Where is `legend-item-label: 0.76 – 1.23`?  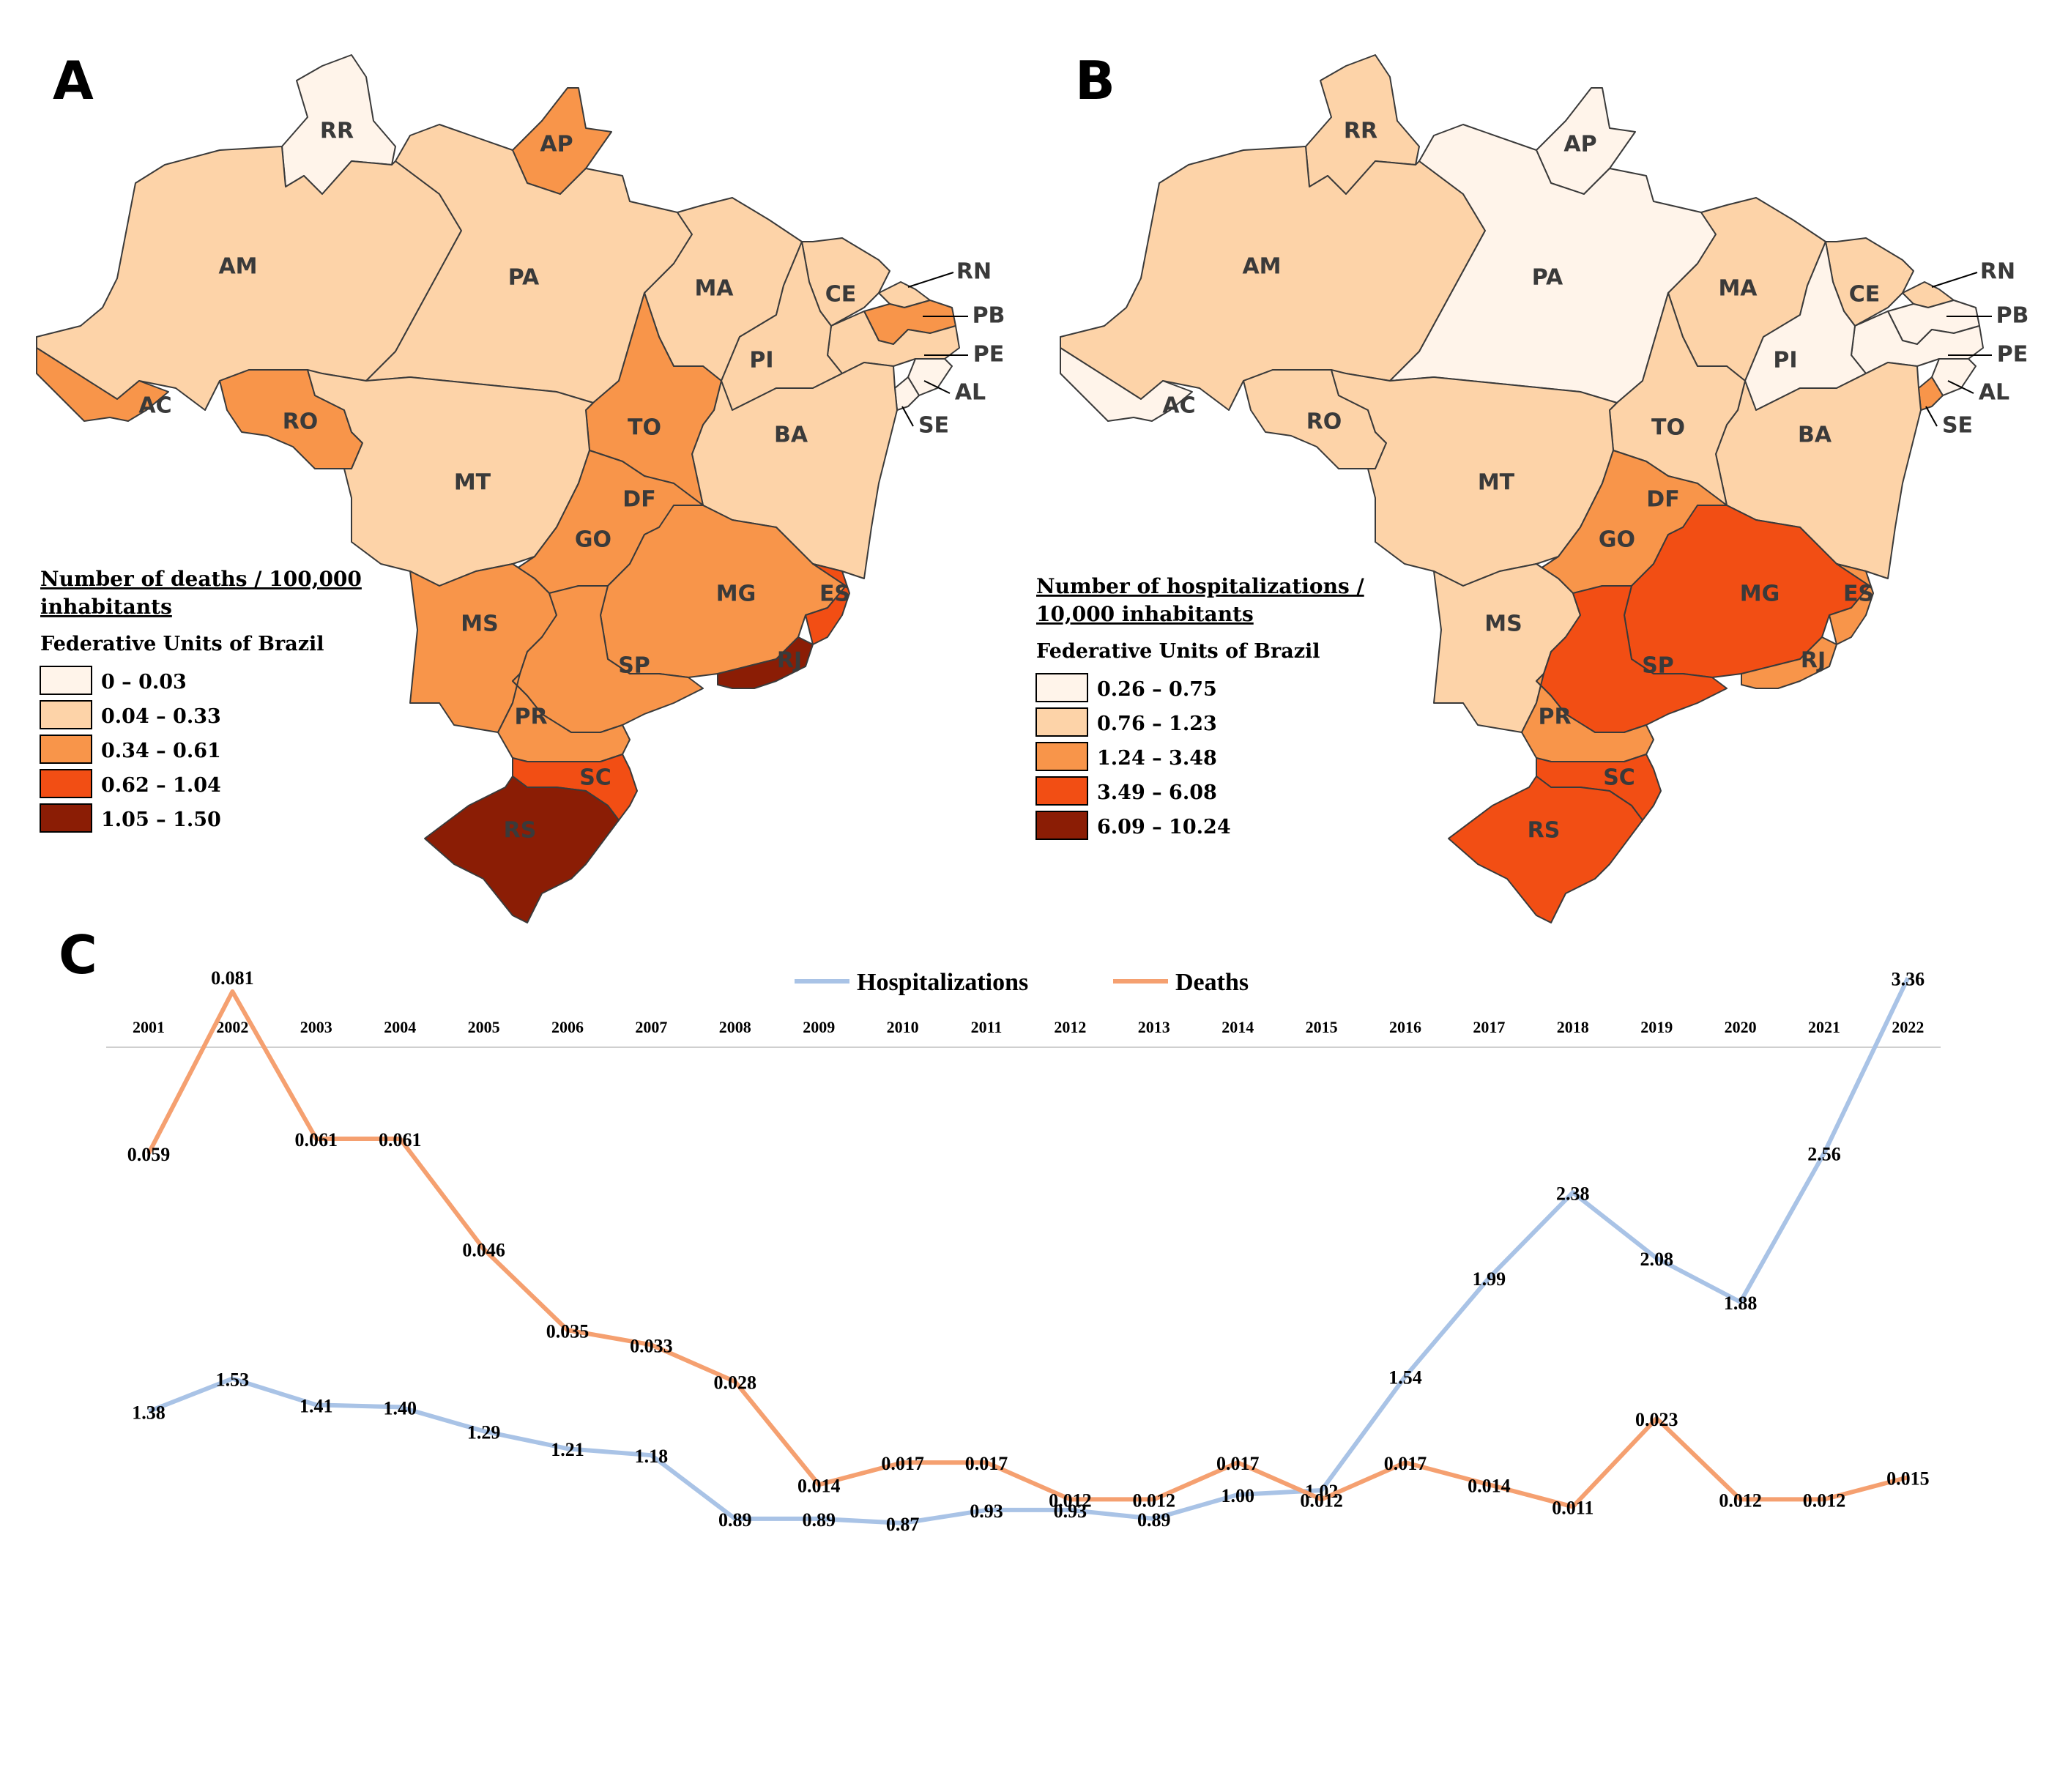 legend-item-label: 0.76 – 1.23 is located at coordinates (1157, 724).